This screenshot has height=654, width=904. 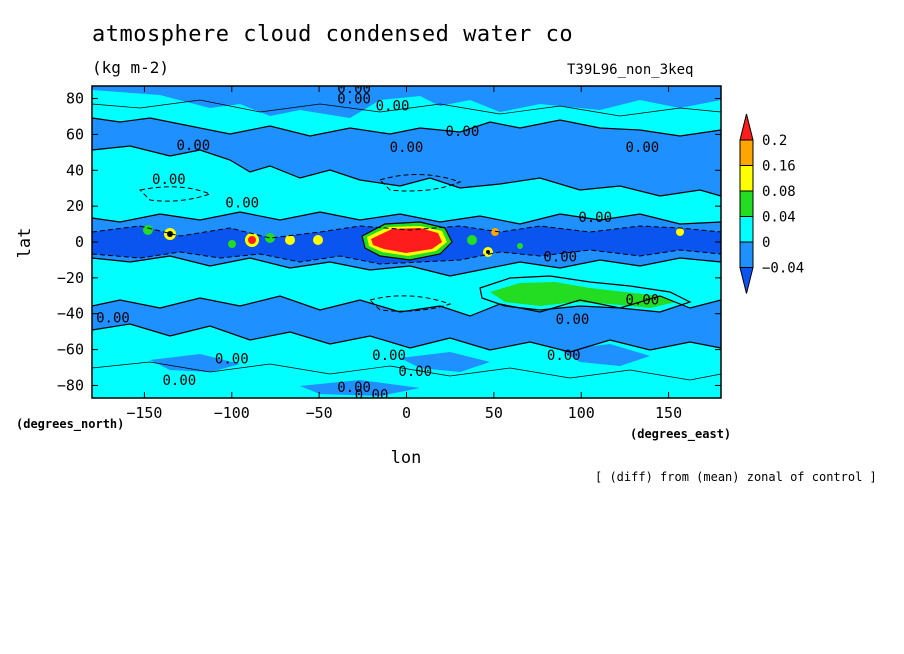 I want to click on y-tick-label: 60, so click(x=75, y=134).